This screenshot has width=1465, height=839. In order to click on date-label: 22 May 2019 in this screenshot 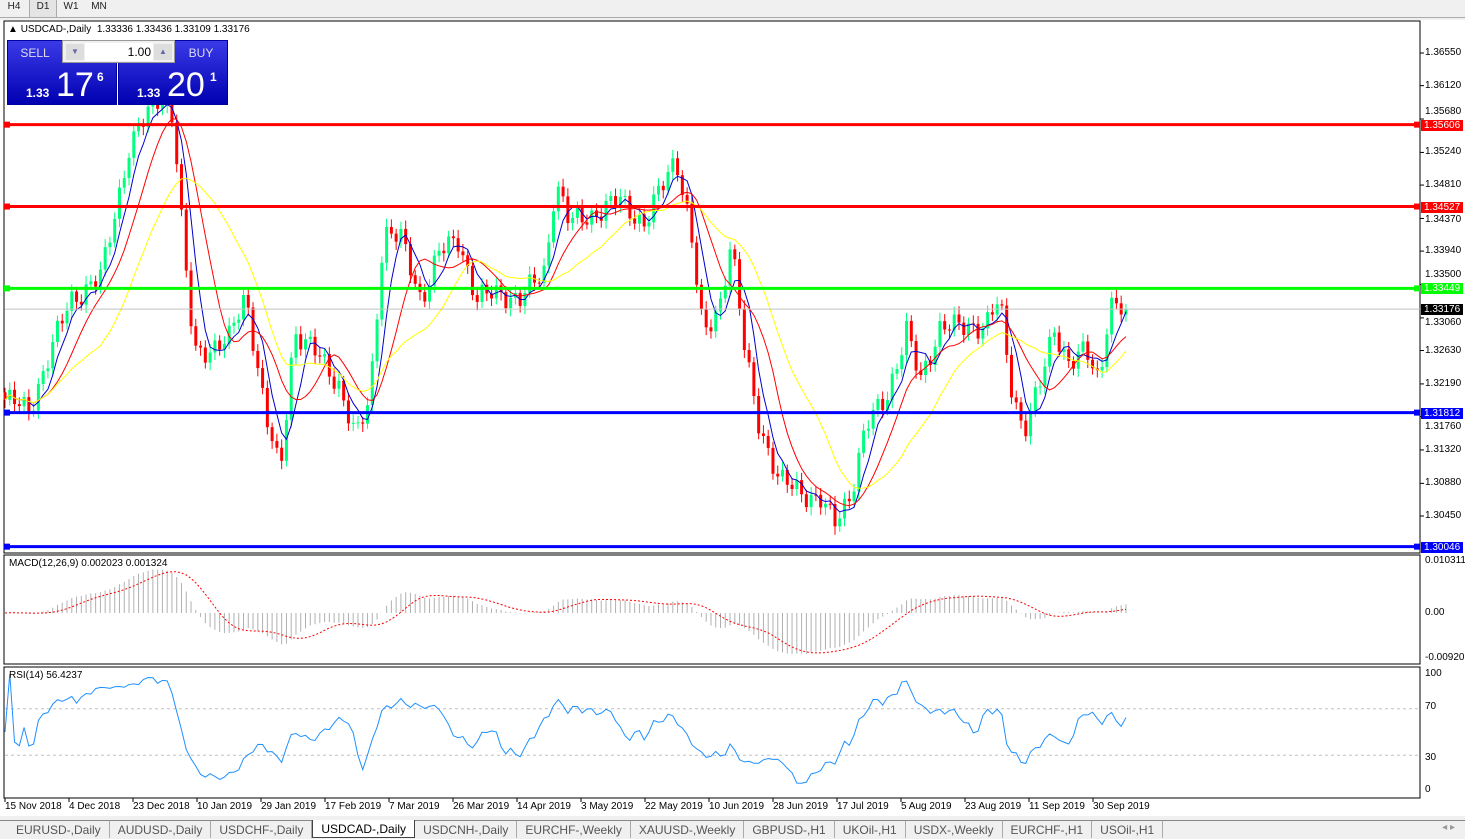, I will do `click(674, 806)`.